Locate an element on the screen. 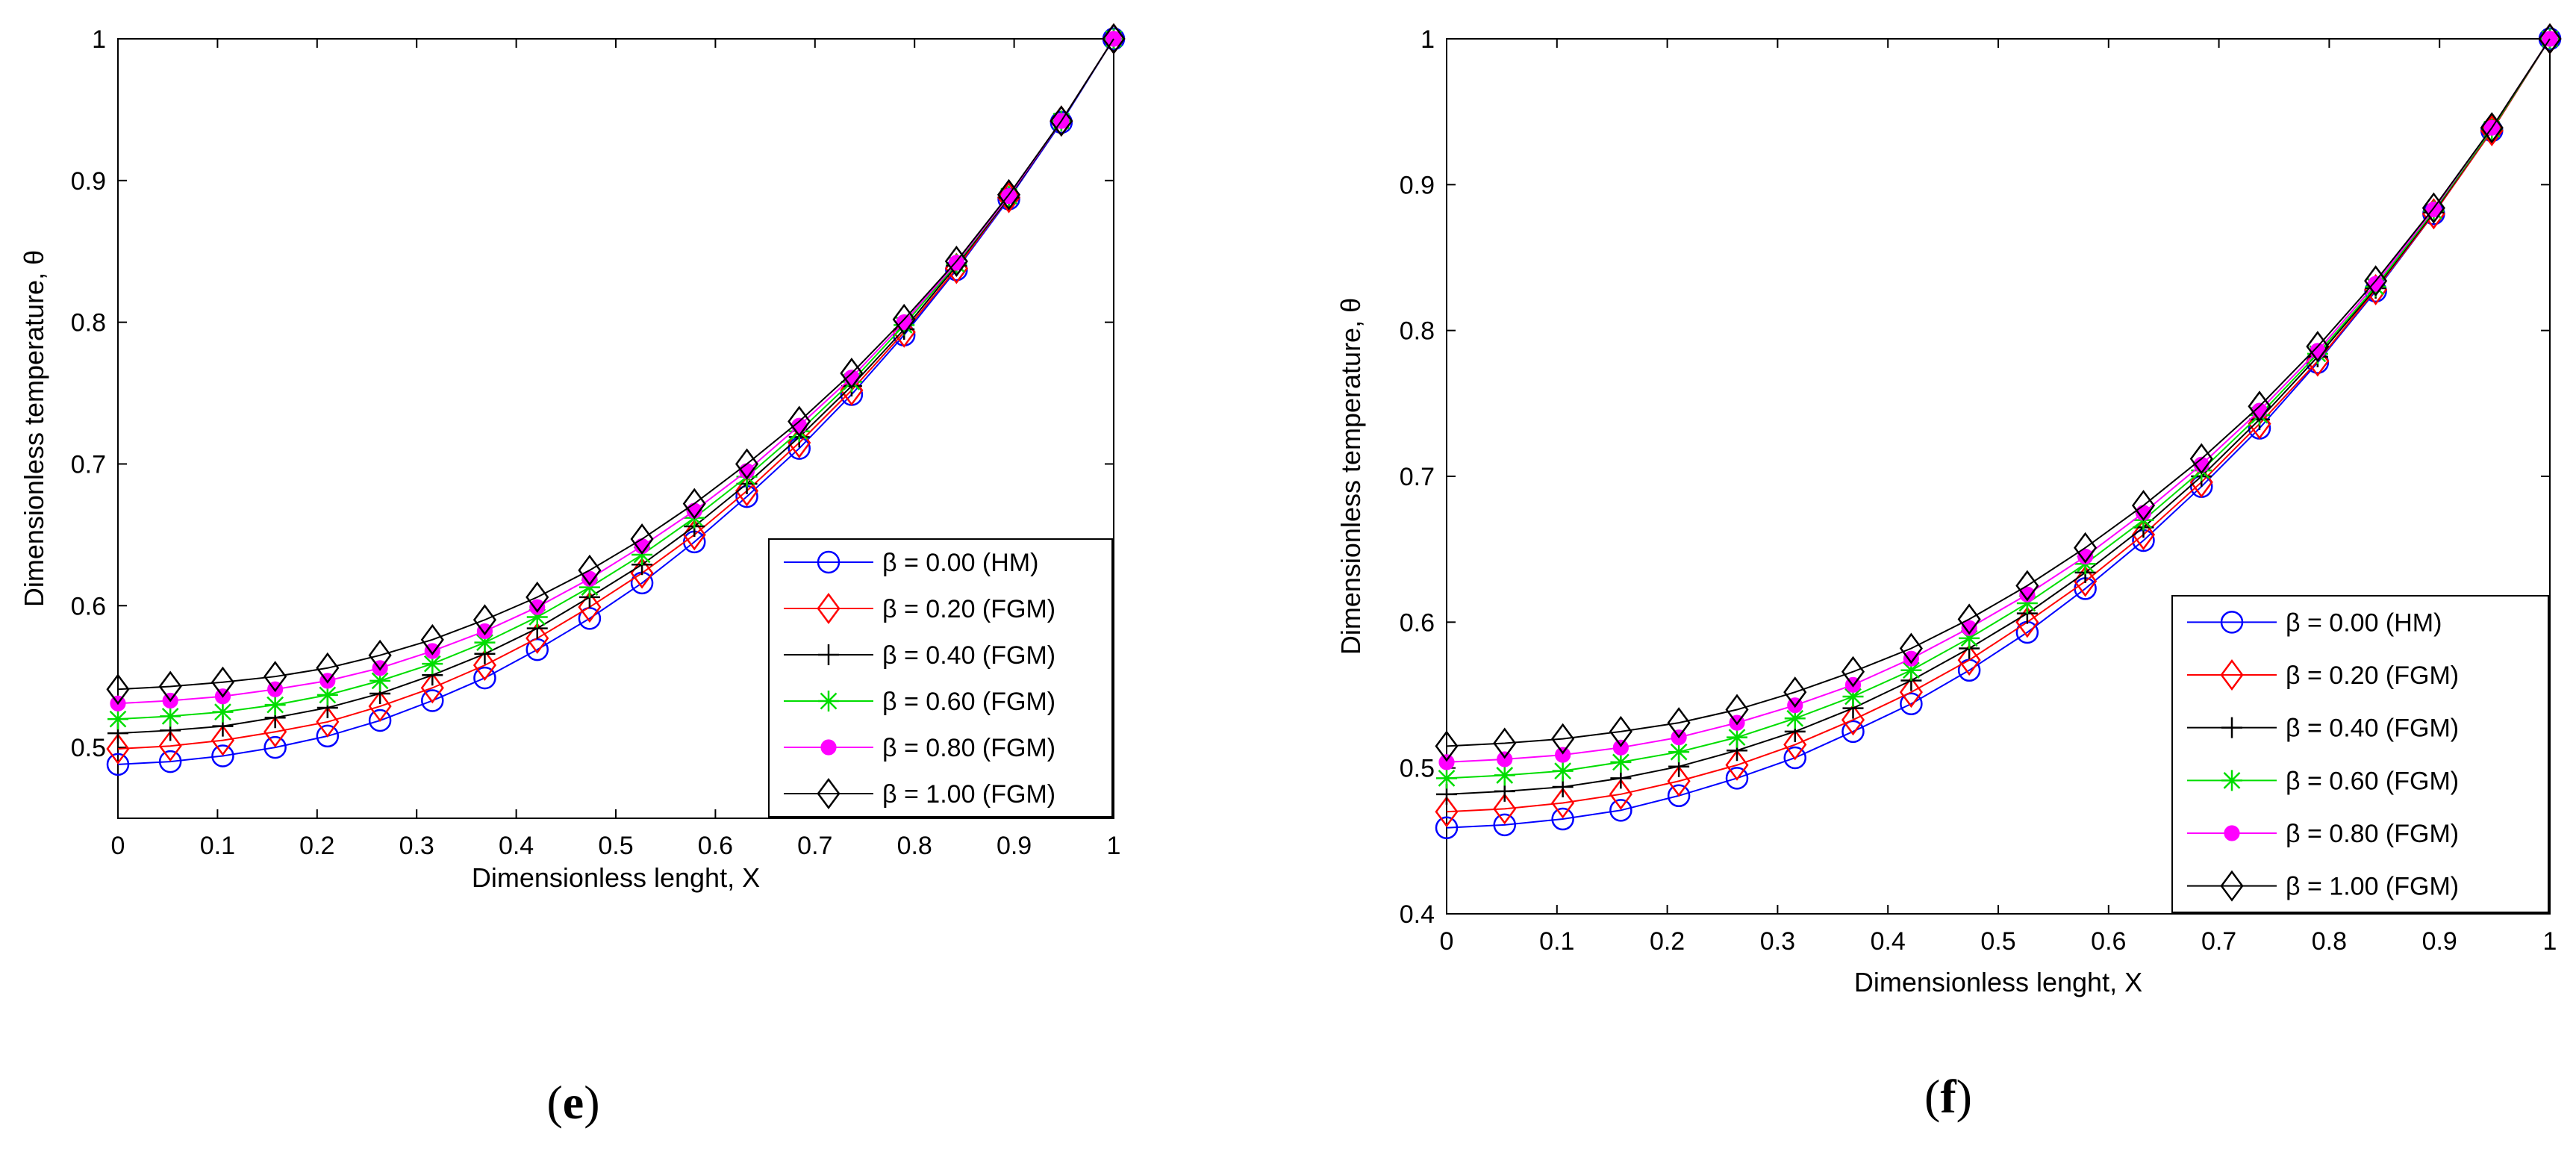 The width and height of the screenshot is (2576, 1149). legend-entry: β = 1.00 (FGM) is located at coordinates (968, 794).